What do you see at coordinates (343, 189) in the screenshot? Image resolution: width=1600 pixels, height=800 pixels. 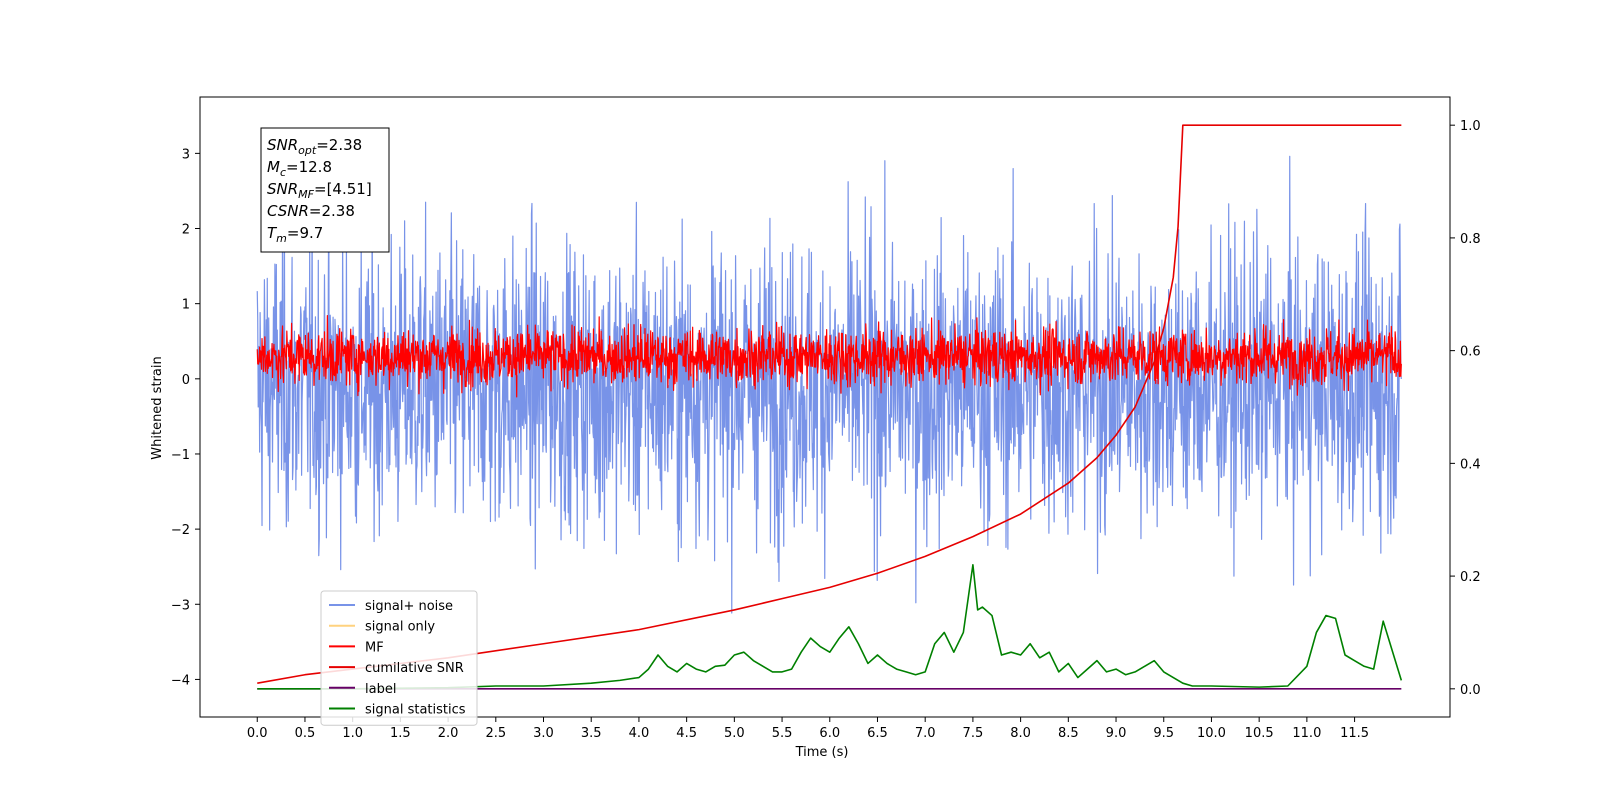 I see `annotation-value: =[4.51]` at bounding box center [343, 189].